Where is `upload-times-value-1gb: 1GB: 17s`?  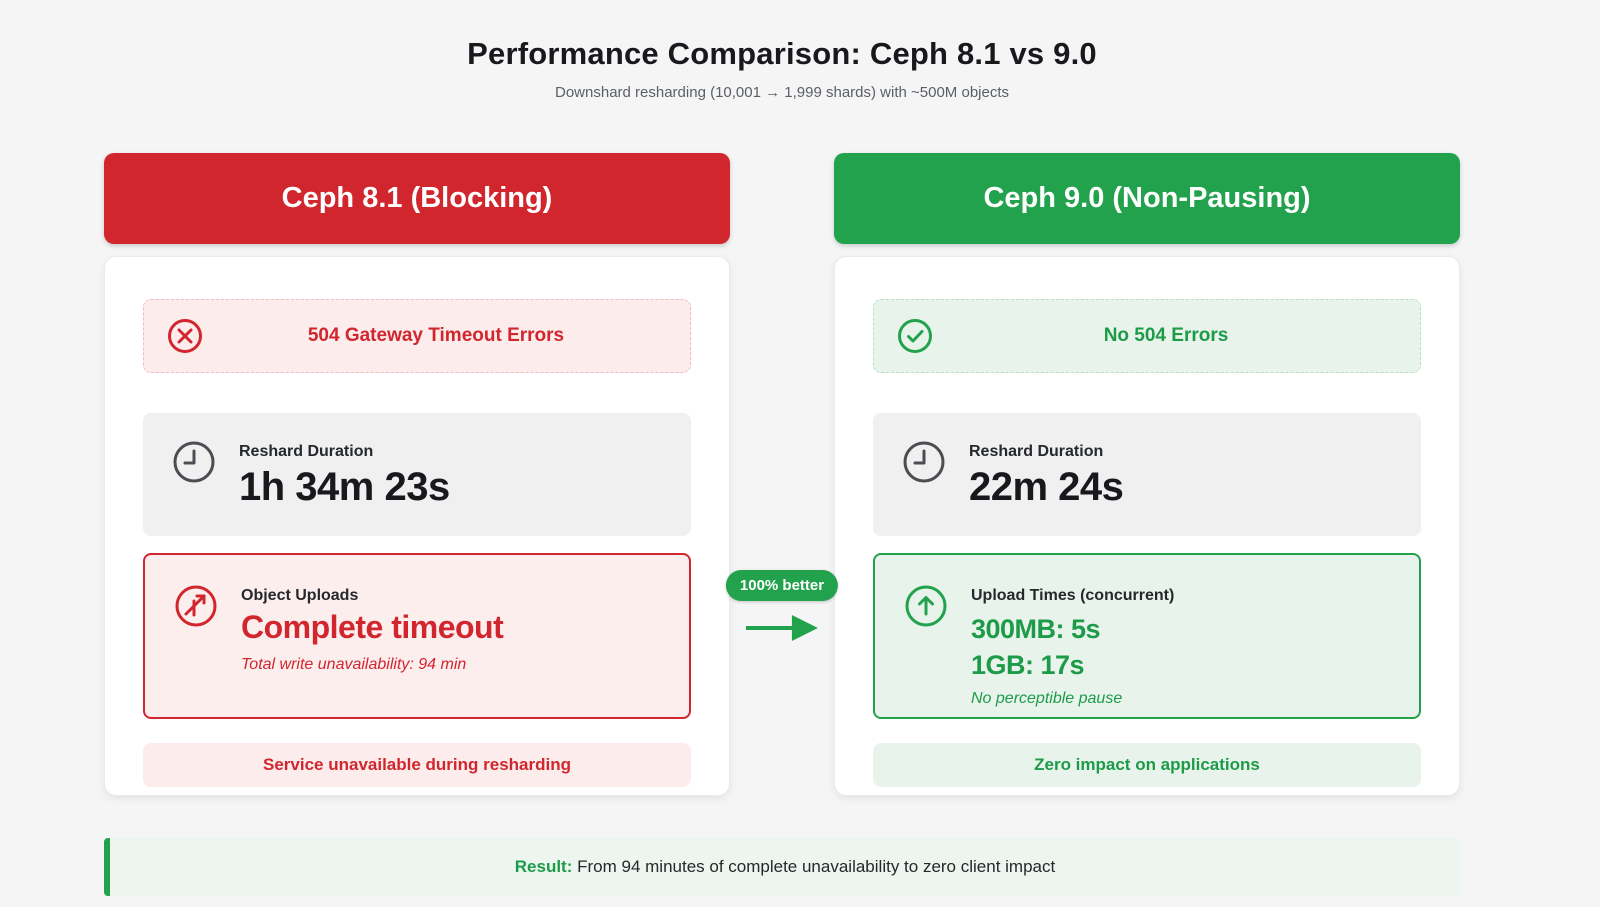
upload-times-value-1gb: 1GB: 17s is located at coordinates (1028, 665).